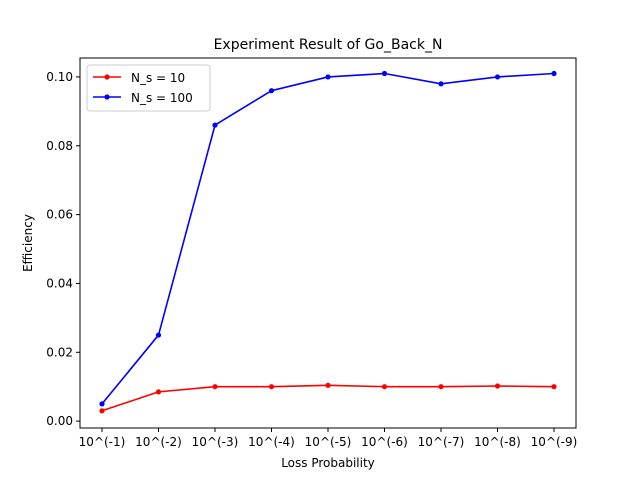 The image size is (640, 484). What do you see at coordinates (59, 283) in the screenshot?
I see `y-tick-label: 0.04` at bounding box center [59, 283].